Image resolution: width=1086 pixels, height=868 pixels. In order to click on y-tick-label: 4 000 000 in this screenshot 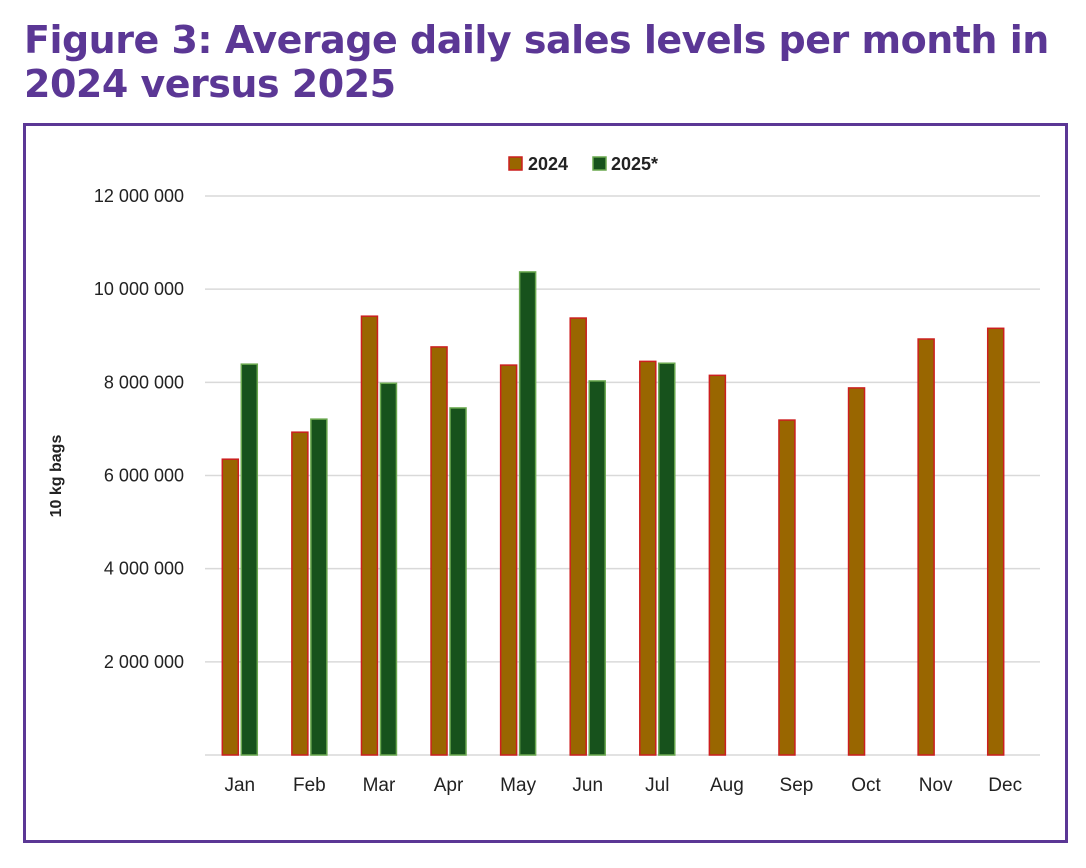, I will do `click(144, 569)`.